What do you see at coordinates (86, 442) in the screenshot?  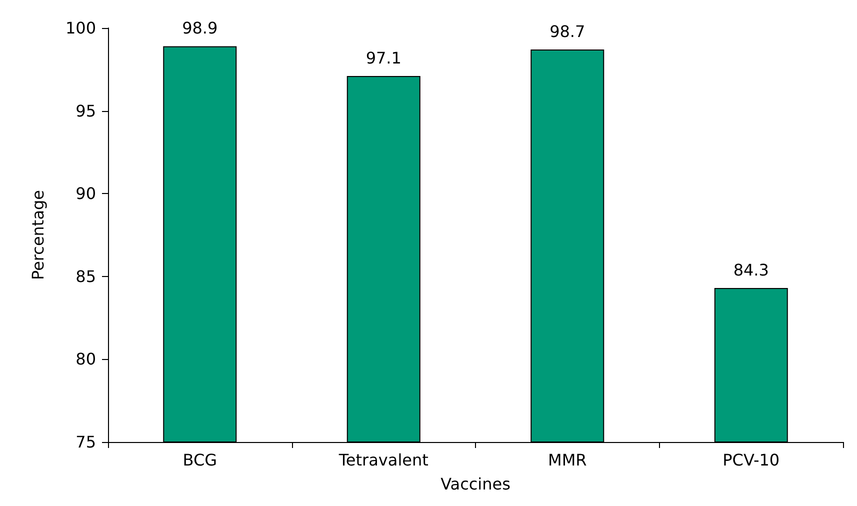 I see `y-tick-label: 75` at bounding box center [86, 442].